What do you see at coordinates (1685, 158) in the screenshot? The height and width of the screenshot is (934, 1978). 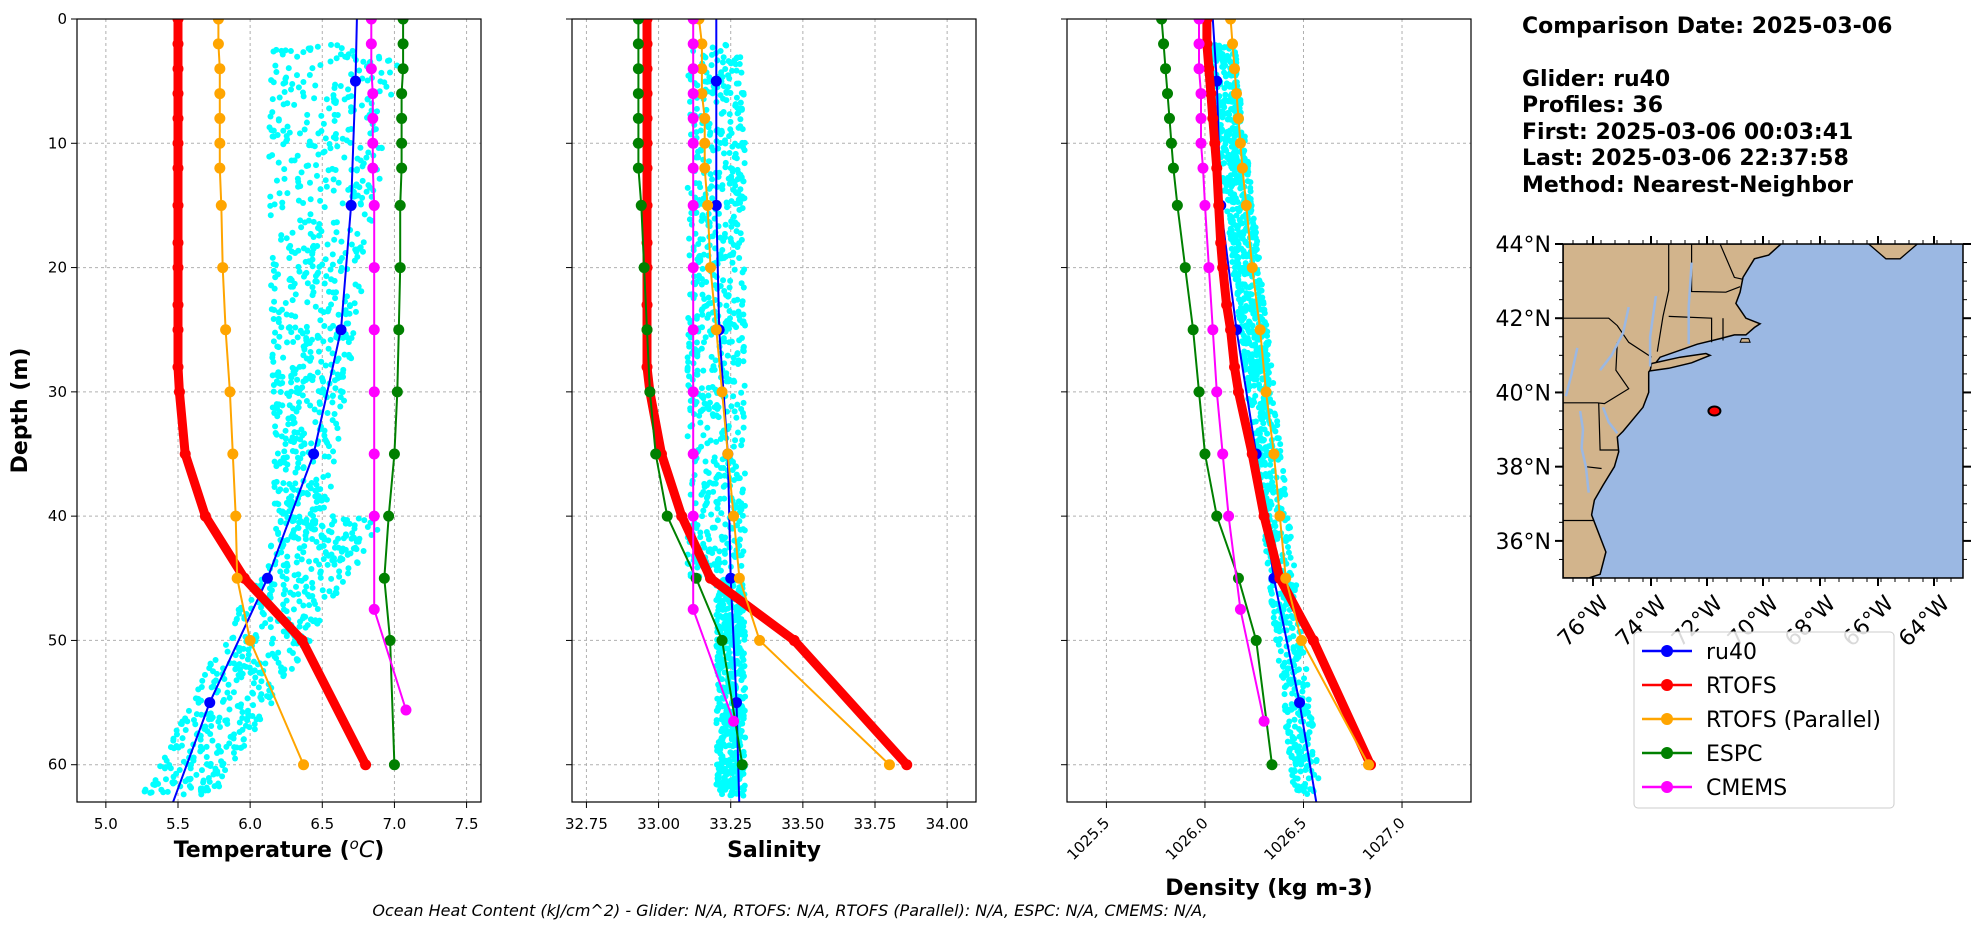 I see `last-time: Last: 2025-03-06 22:37:58` at bounding box center [1685, 158].